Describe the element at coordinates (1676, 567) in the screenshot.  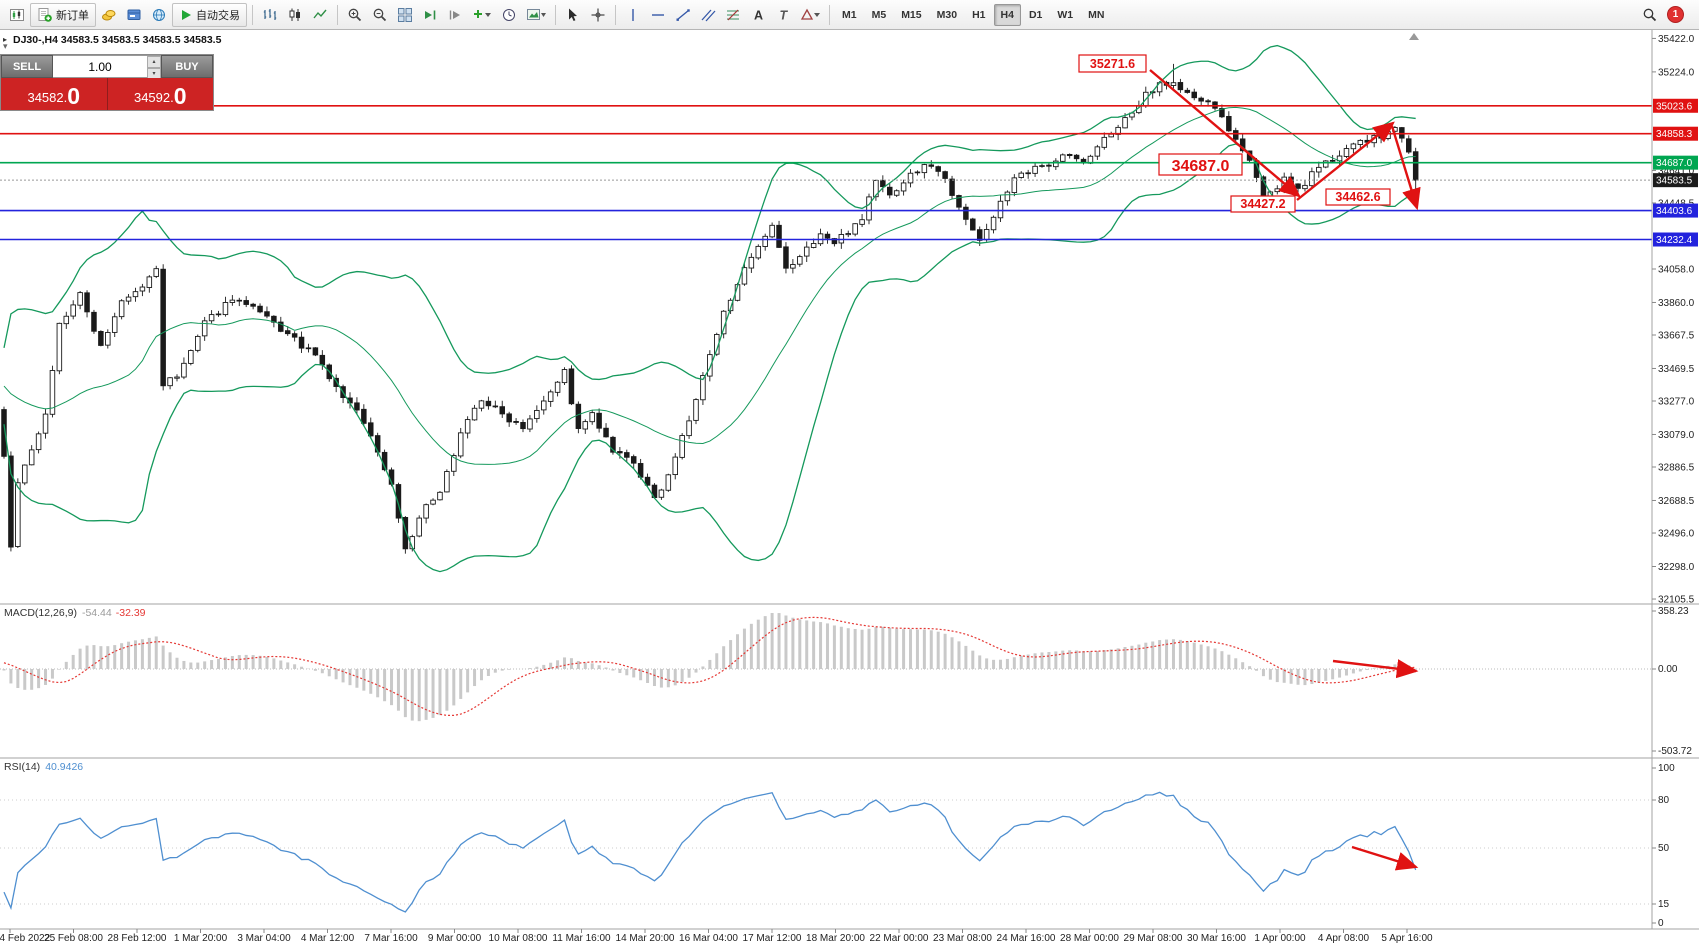
I see `svg-text: 32298.0` at that location.